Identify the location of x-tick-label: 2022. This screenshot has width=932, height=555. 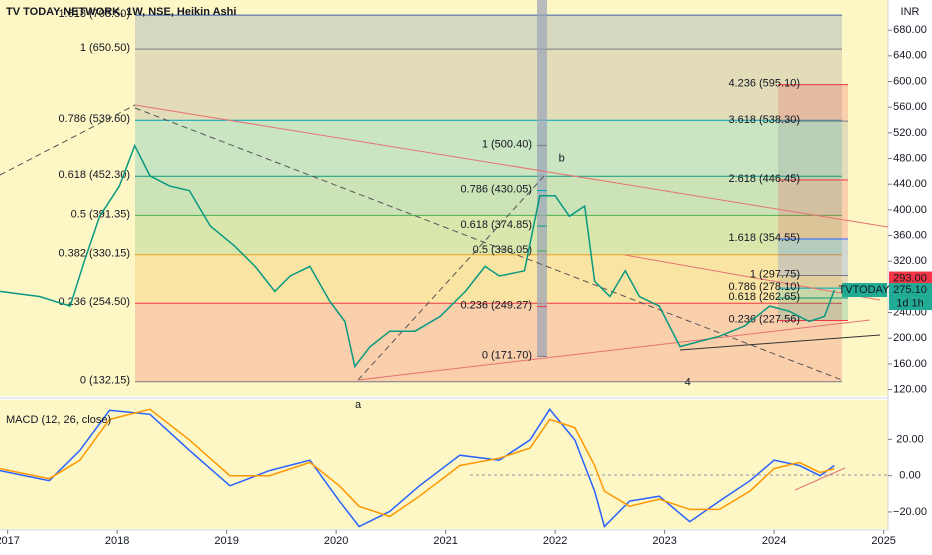
(555, 541).